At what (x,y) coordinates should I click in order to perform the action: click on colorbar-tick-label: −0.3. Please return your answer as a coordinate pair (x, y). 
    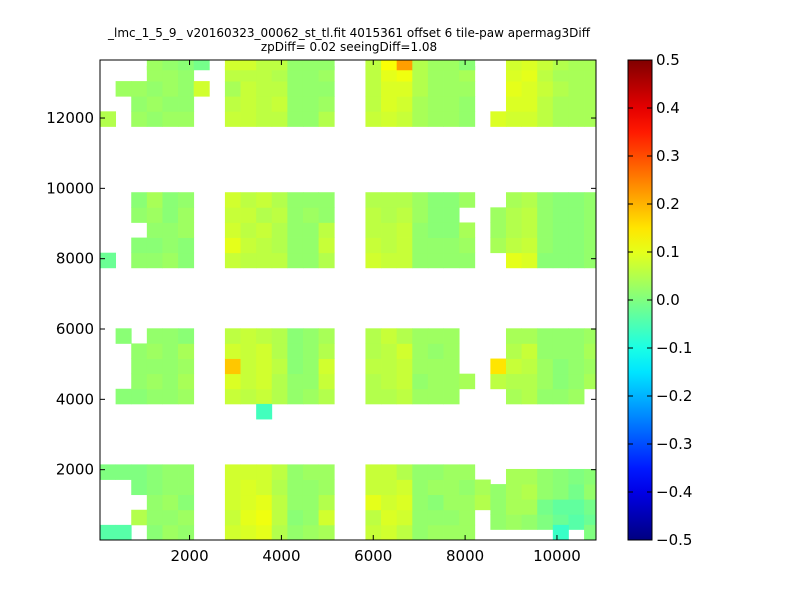
    Looking at the image, I should click on (674, 444).